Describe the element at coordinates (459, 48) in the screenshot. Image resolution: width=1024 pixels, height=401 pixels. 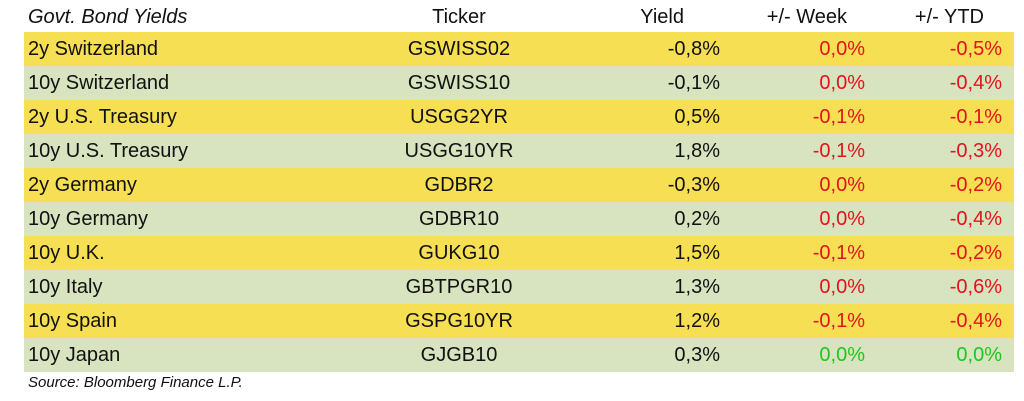
I see `ticker-cell: GSWISS02` at that location.